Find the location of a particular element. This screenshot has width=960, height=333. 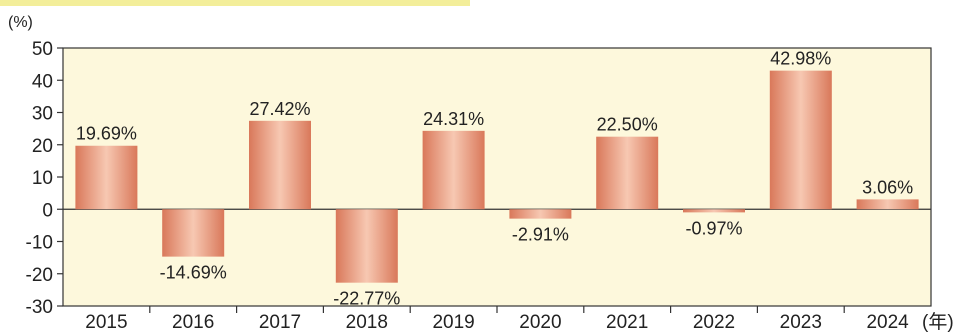

y-tick-label: -30 is located at coordinates (39, 307).